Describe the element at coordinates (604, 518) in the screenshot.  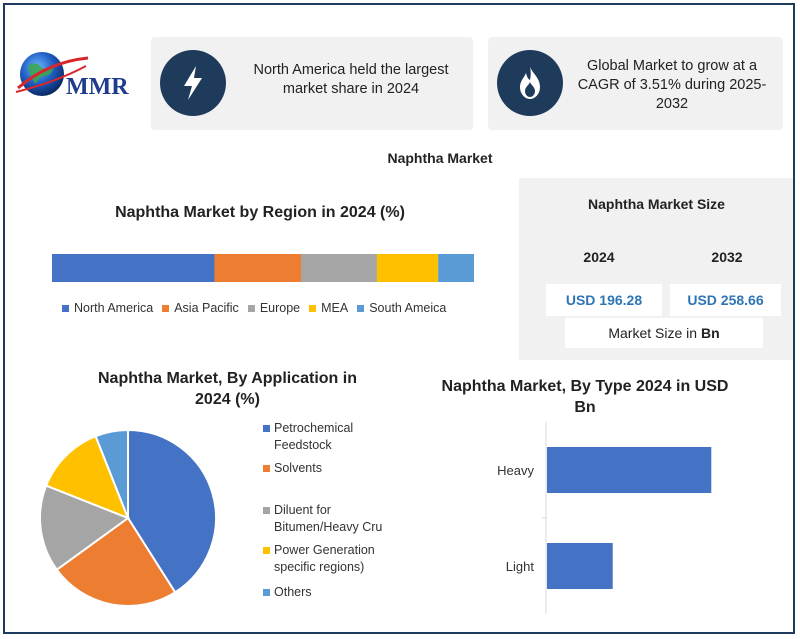
I see `type-bar-chart: Heavy Light` at that location.